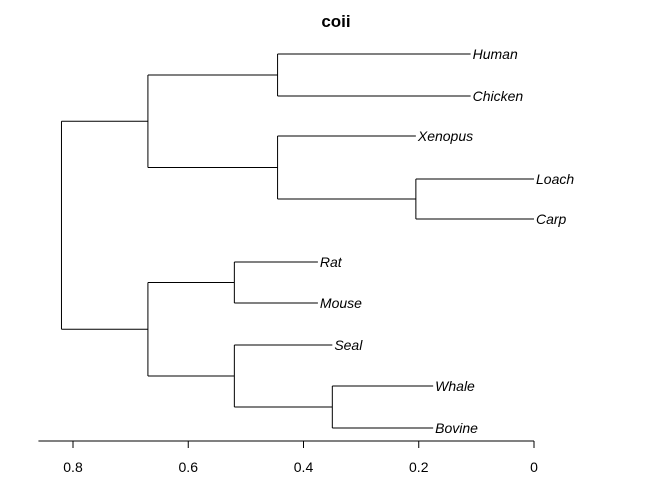 This screenshot has height=480, width=672. What do you see at coordinates (495, 54) in the screenshot?
I see `leaf-label-human: Human` at bounding box center [495, 54].